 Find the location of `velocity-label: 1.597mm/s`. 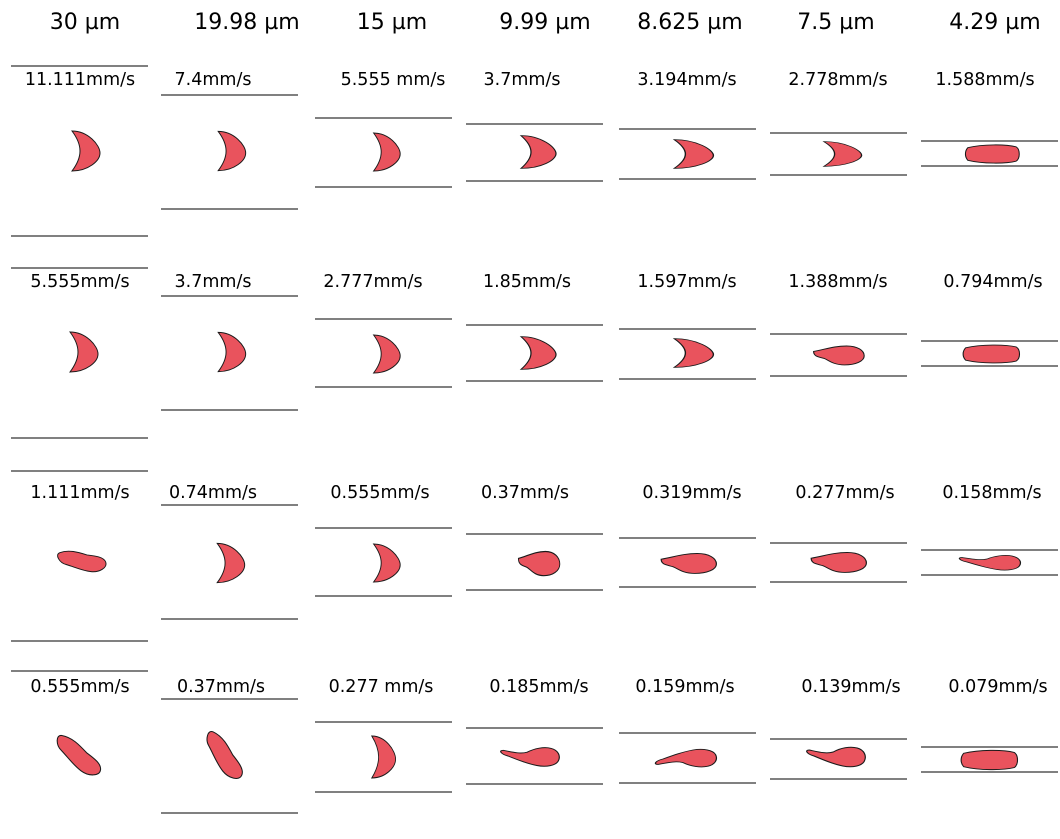

velocity-label: 1.597mm/s is located at coordinates (687, 282).